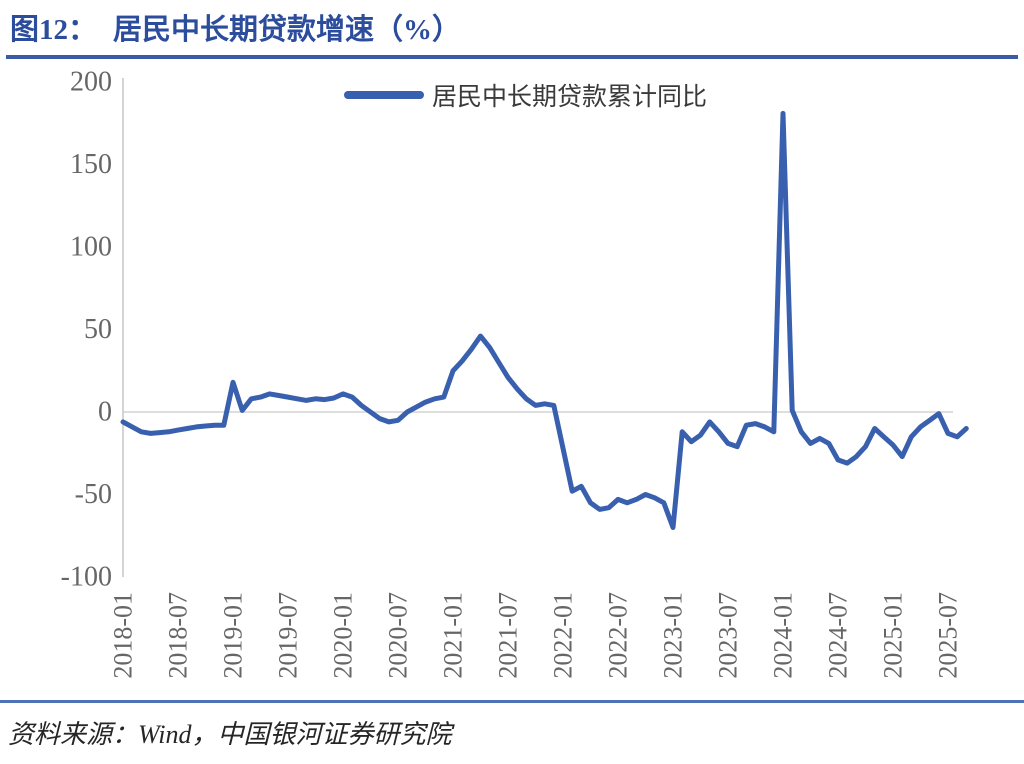 The height and width of the screenshot is (764, 1024). What do you see at coordinates (98, 329) in the screenshot?
I see `y-tick-label: 50` at bounding box center [98, 329].